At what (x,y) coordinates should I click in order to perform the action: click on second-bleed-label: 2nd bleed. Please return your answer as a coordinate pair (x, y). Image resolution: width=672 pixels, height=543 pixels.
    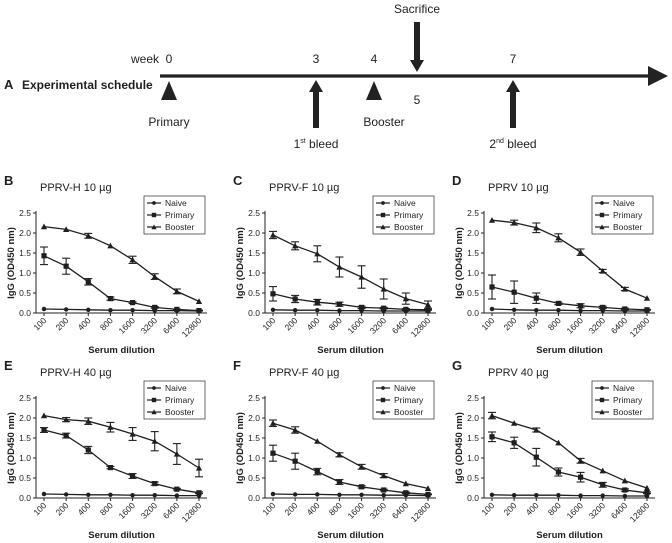
    Looking at the image, I should click on (512, 144).